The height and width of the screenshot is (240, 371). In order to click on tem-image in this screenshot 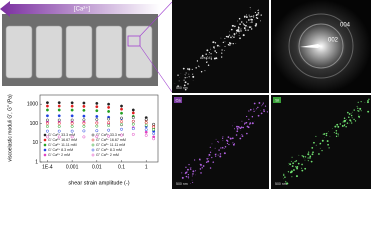, I will do `click(220, 46)`.